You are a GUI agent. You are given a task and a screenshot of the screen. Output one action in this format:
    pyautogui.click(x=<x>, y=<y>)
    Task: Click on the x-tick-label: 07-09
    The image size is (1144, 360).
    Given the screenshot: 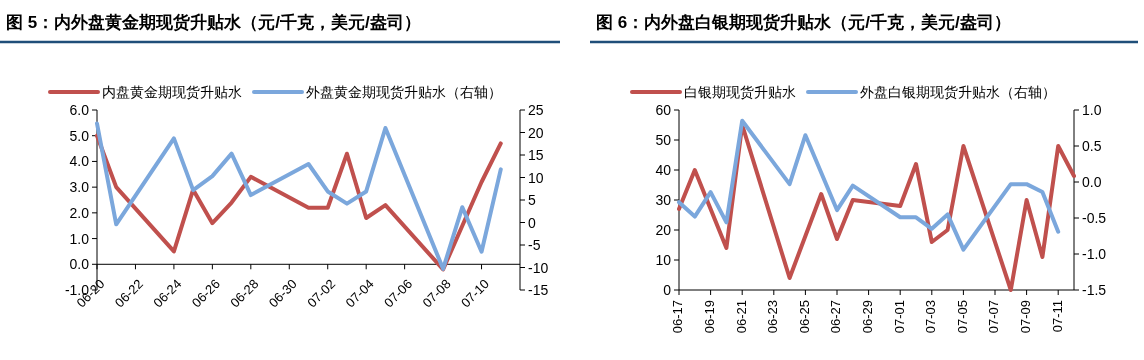 What is the action you would take?
    pyautogui.click(x=1026, y=317)
    